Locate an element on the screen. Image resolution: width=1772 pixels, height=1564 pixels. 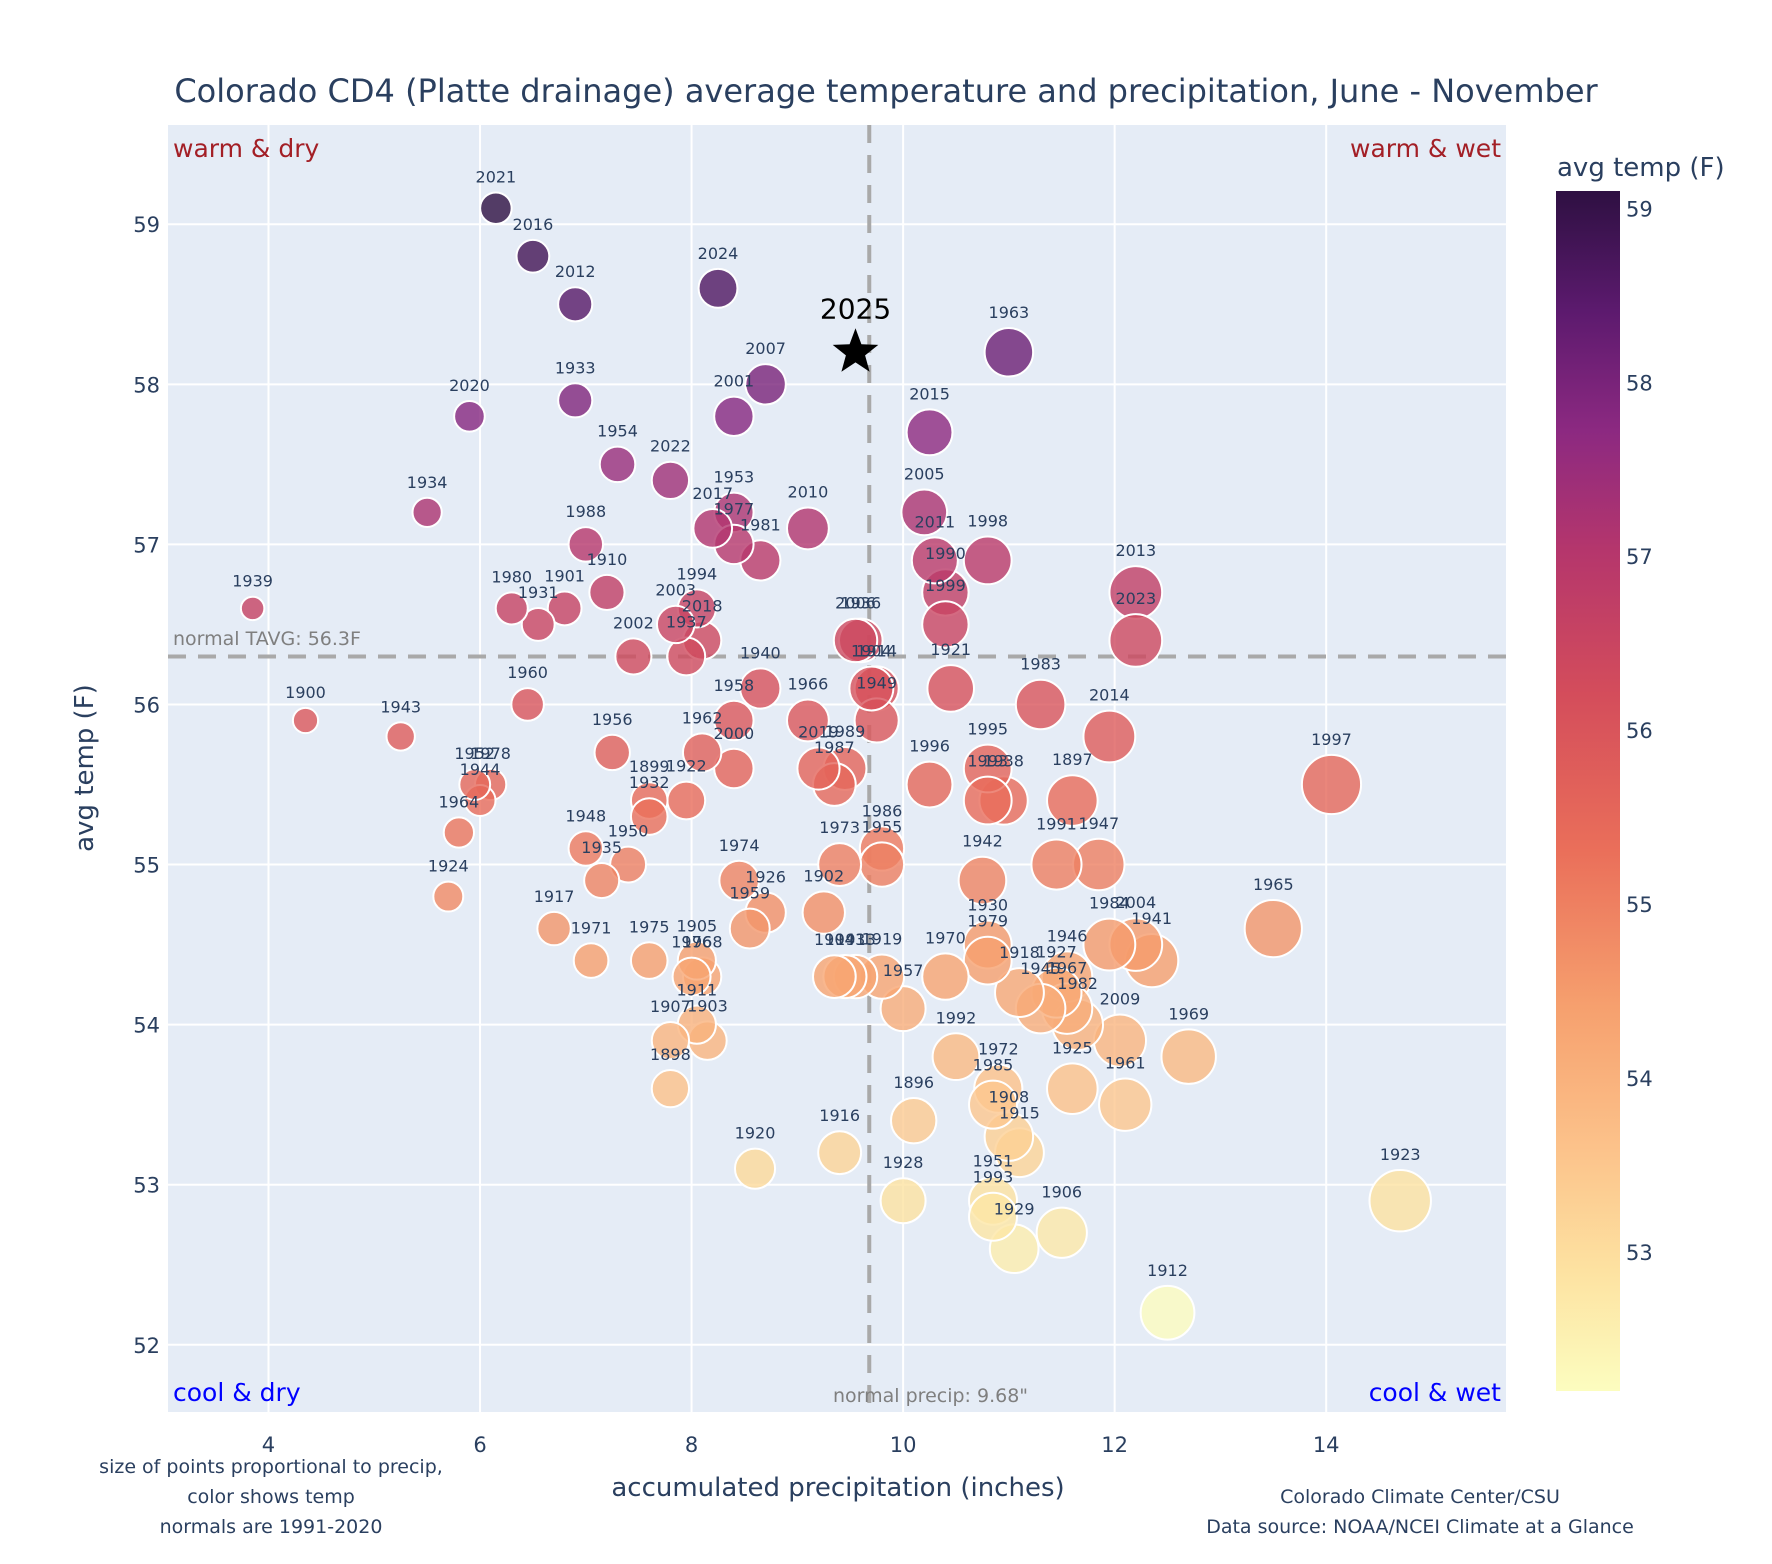
point-label: 2005 is located at coordinates (924, 474).